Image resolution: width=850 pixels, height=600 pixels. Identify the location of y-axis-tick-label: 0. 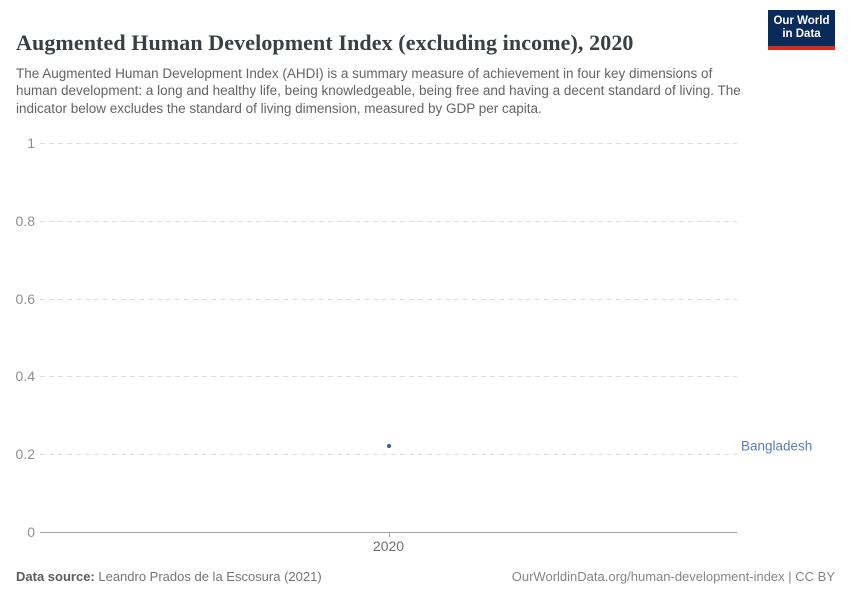
(31, 532).